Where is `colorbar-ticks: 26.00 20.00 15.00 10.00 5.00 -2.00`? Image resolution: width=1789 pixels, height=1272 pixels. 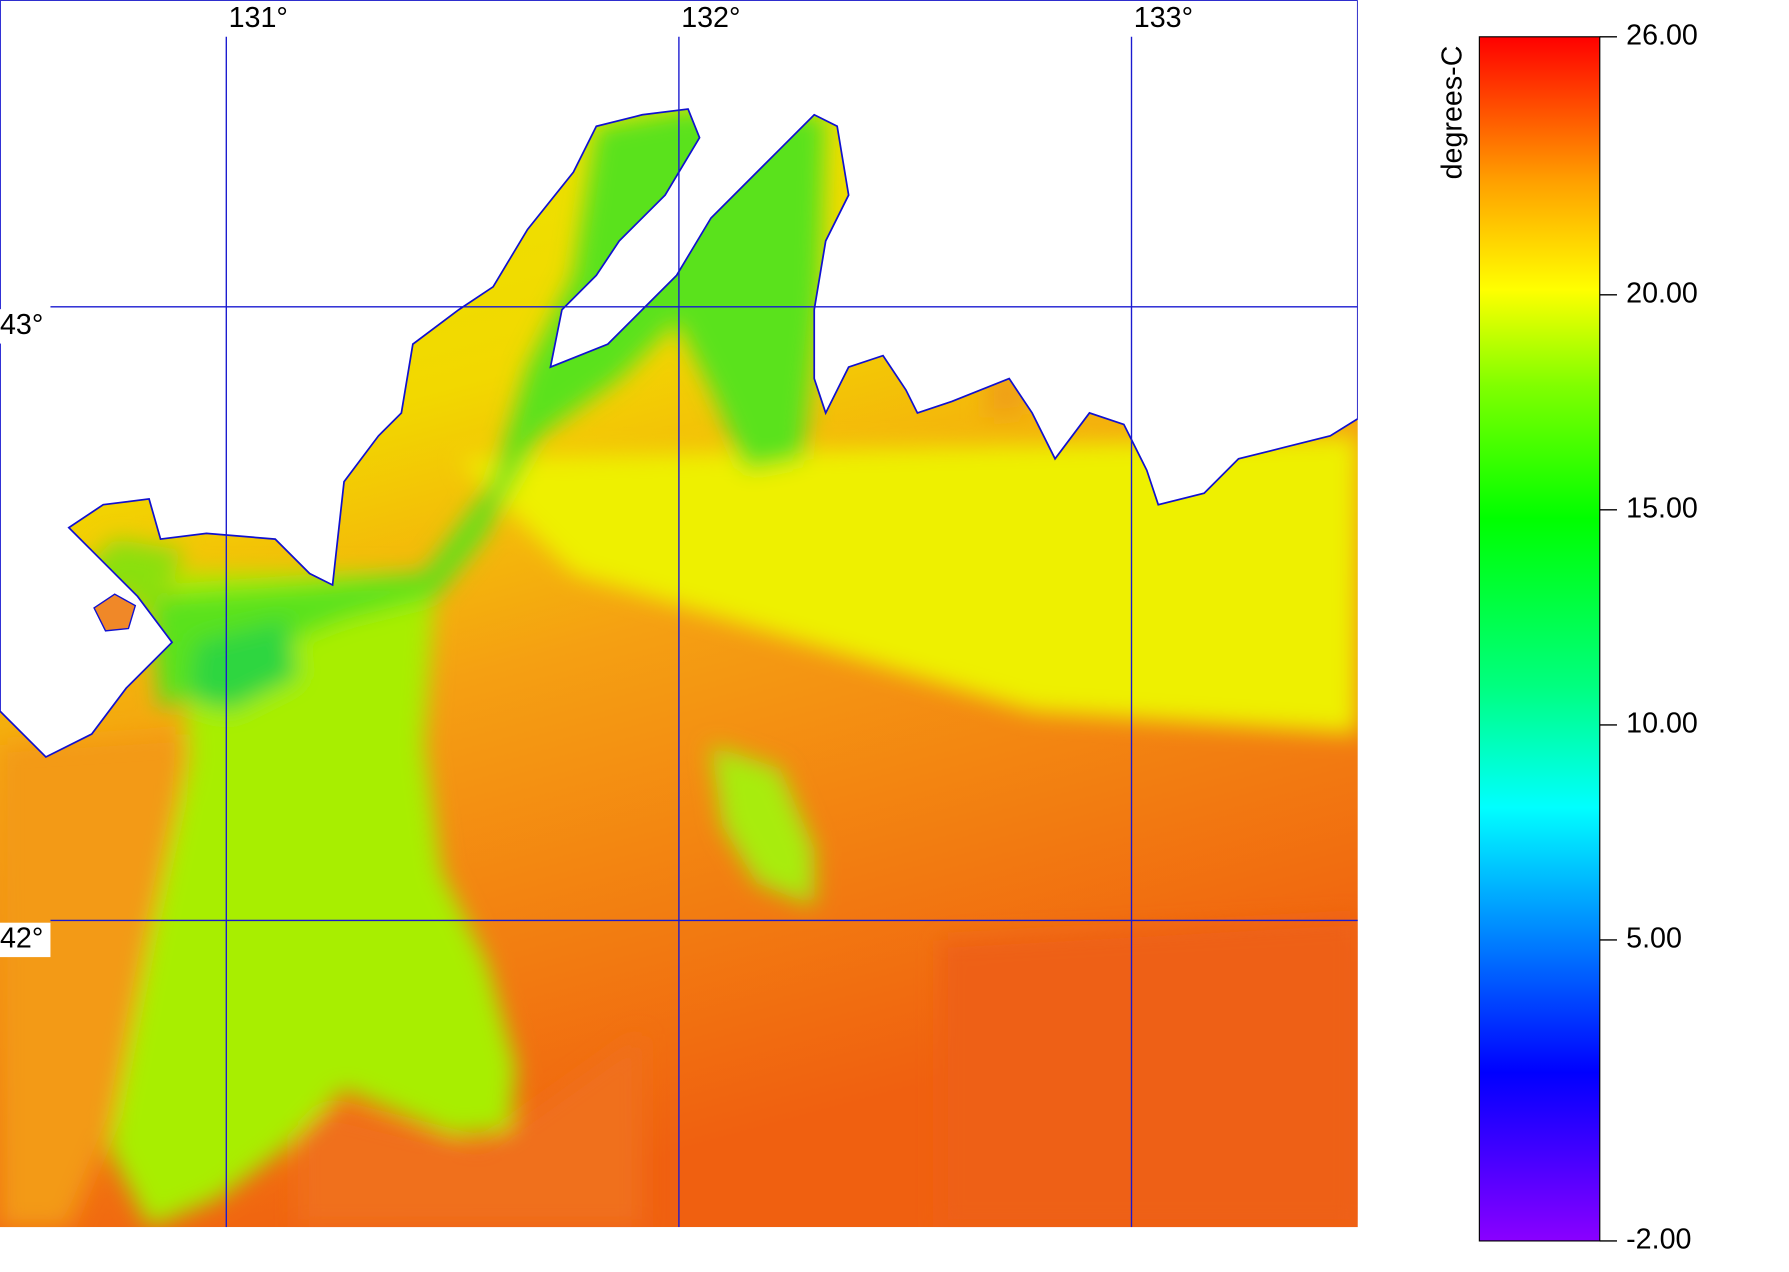 colorbar-ticks: 26.00 20.00 15.00 10.00 5.00 -2.00 is located at coordinates (1648, 637).